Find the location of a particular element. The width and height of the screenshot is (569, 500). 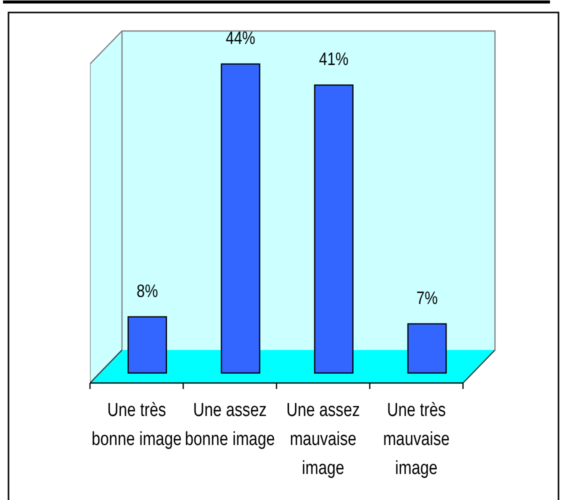

x-tick-label: Une assez bonne image is located at coordinates (229, 424).